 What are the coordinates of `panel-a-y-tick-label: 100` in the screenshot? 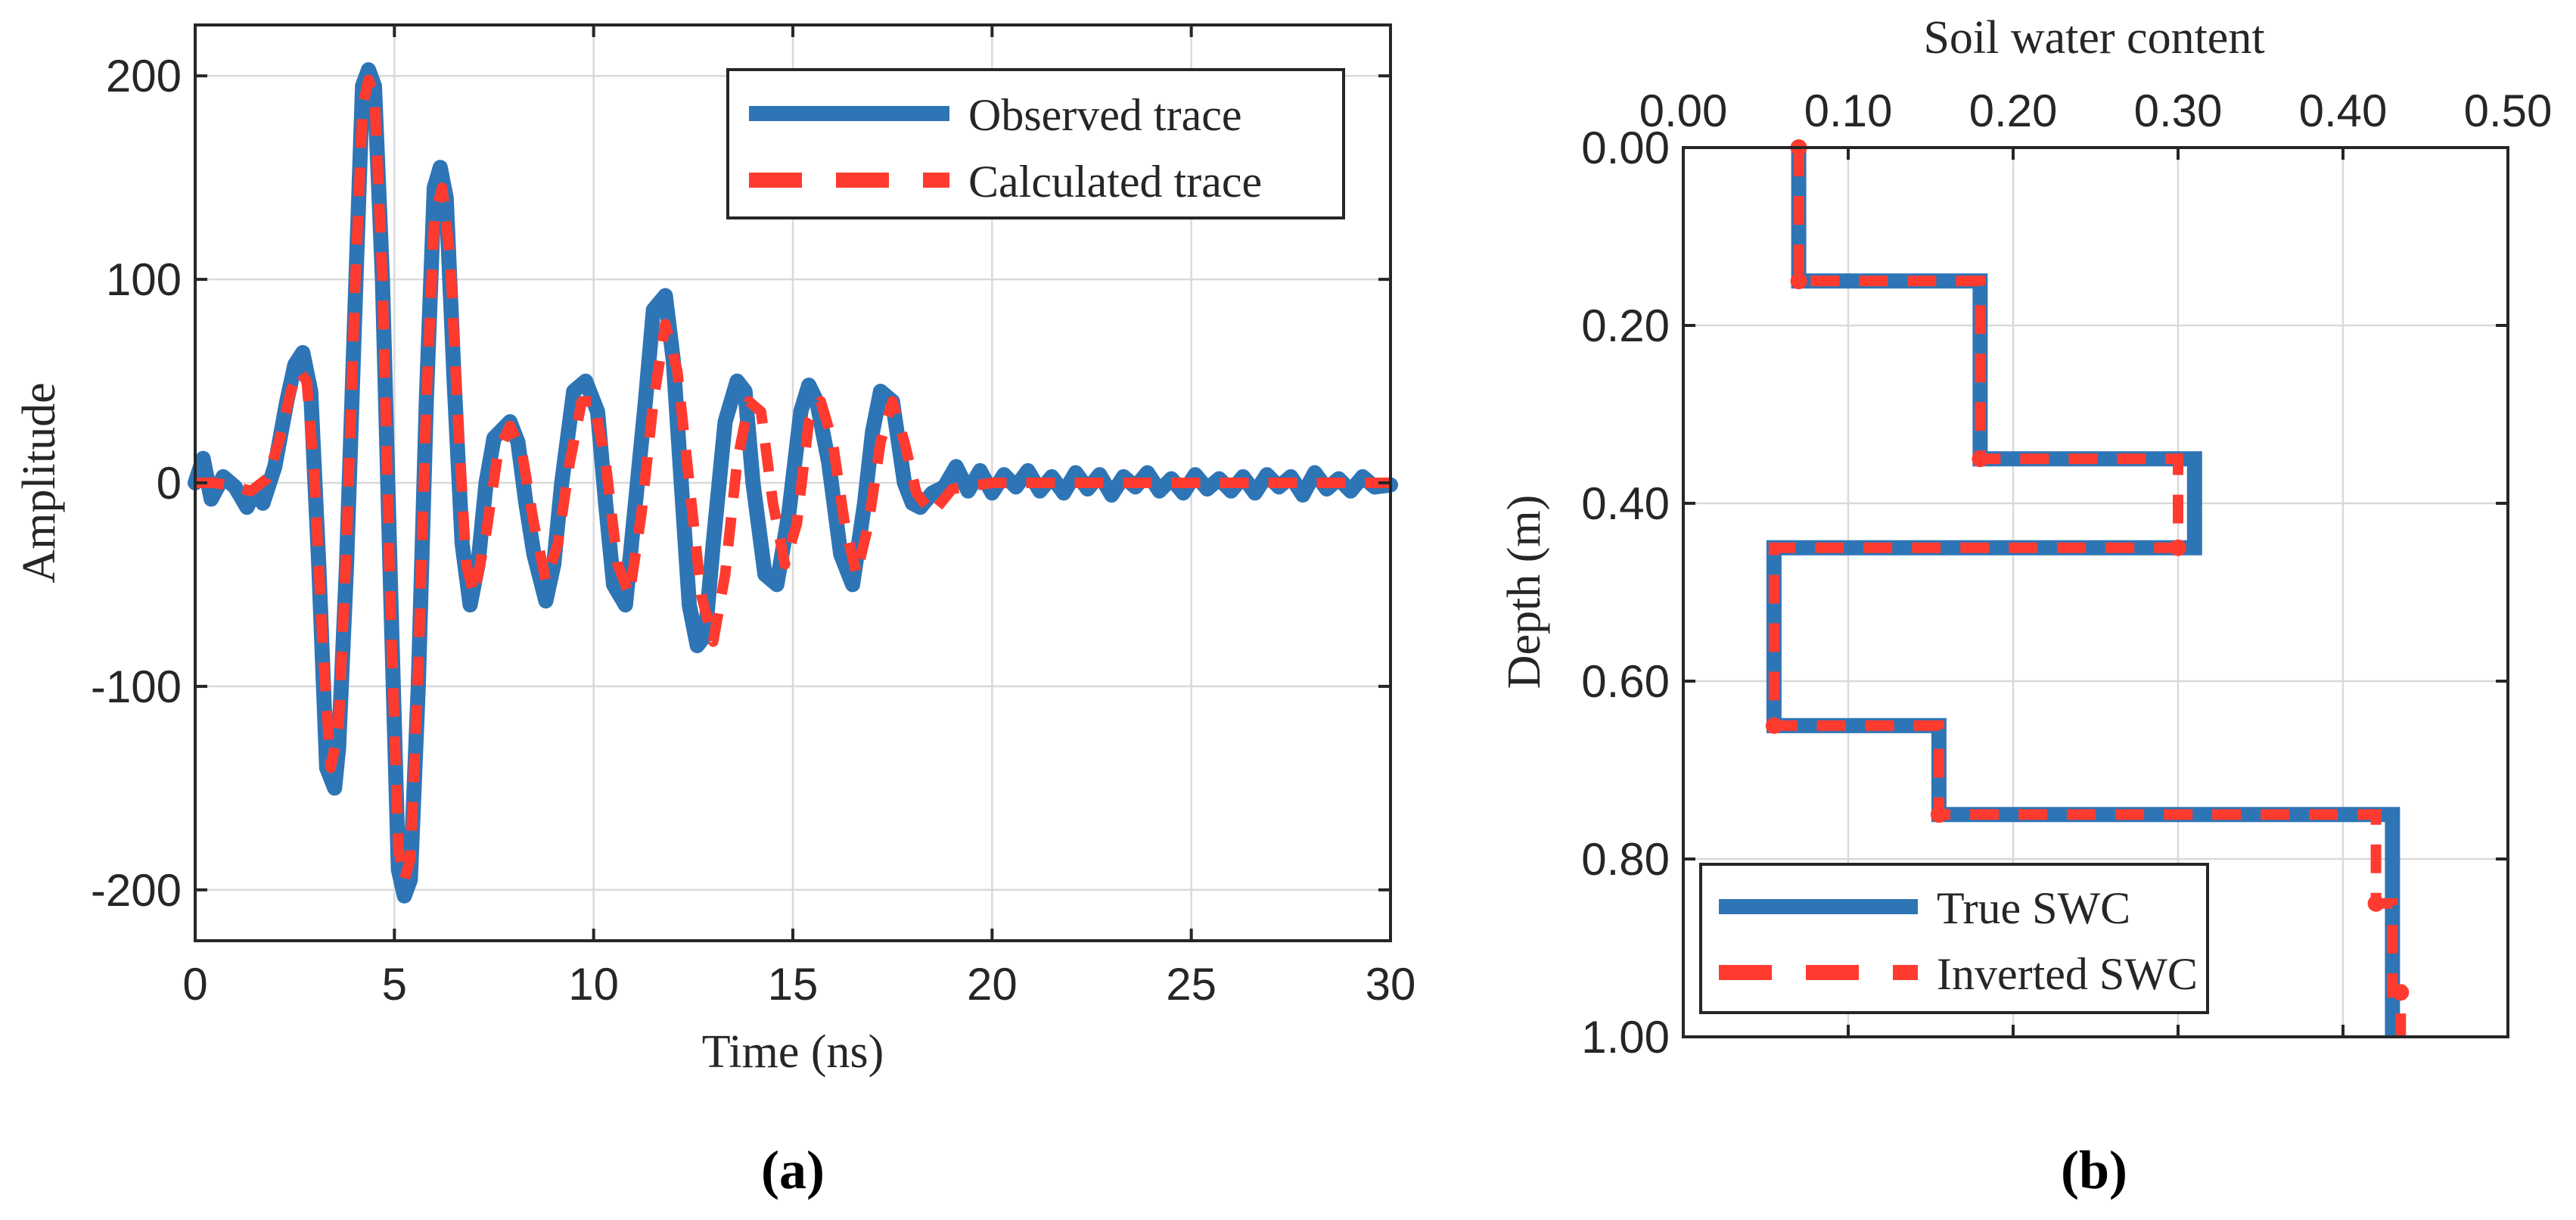 It's located at (144, 279).